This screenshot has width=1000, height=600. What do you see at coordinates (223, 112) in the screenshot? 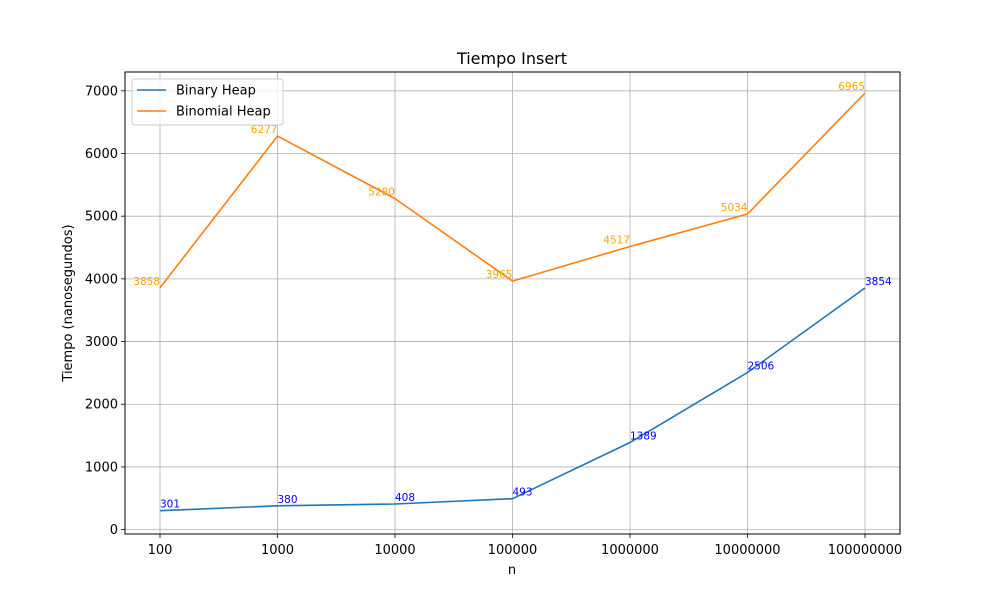
I see `legend-binomial-heap-label: Binomial Heap` at bounding box center [223, 112].